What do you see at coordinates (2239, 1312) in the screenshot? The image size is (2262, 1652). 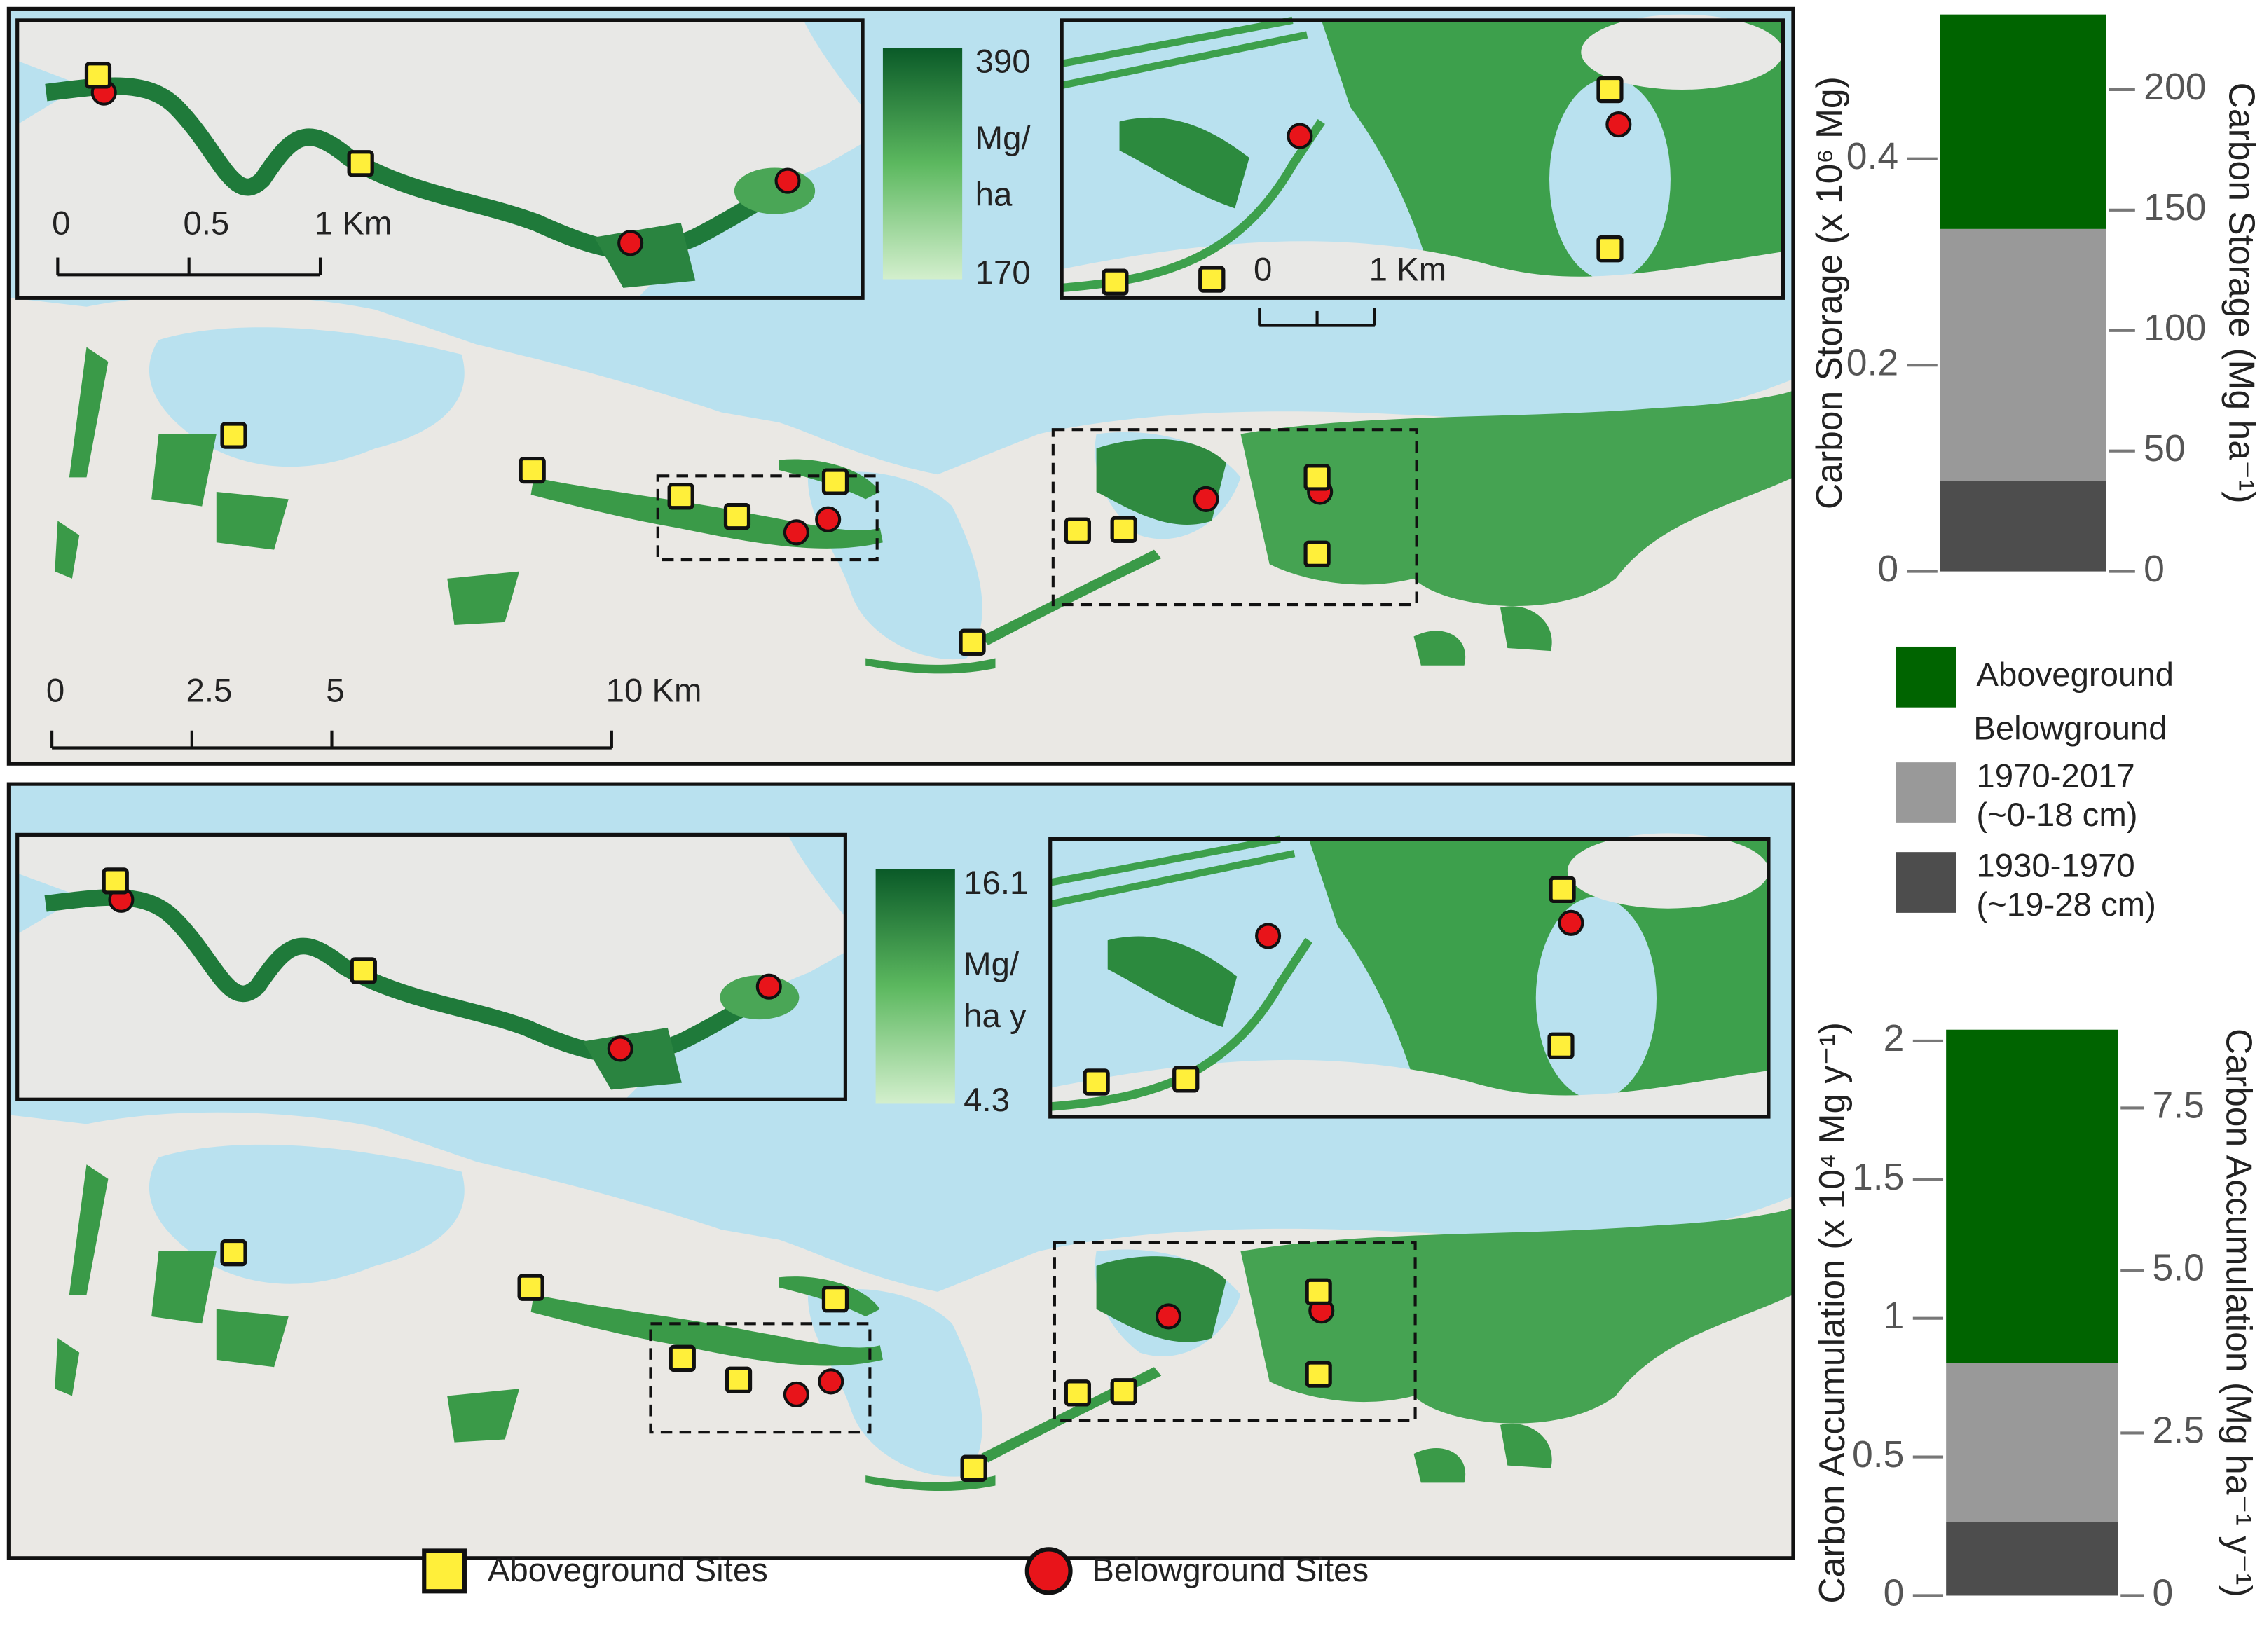 I see `y2-axis-label: Carbon Accumulation (Mg ha⁻¹ y⁻¹)` at bounding box center [2239, 1312].